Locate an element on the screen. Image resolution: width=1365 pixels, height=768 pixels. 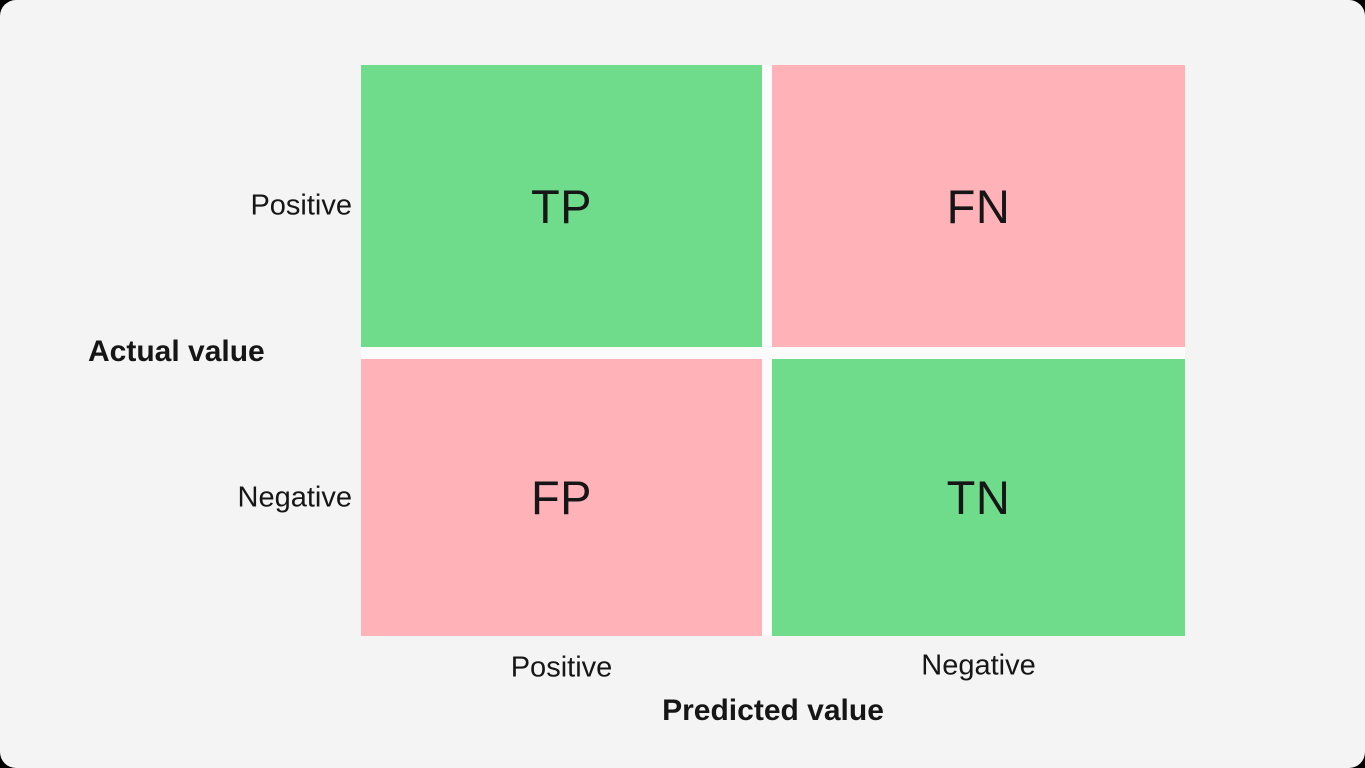
cell-false-negative: FN is located at coordinates (978, 206).